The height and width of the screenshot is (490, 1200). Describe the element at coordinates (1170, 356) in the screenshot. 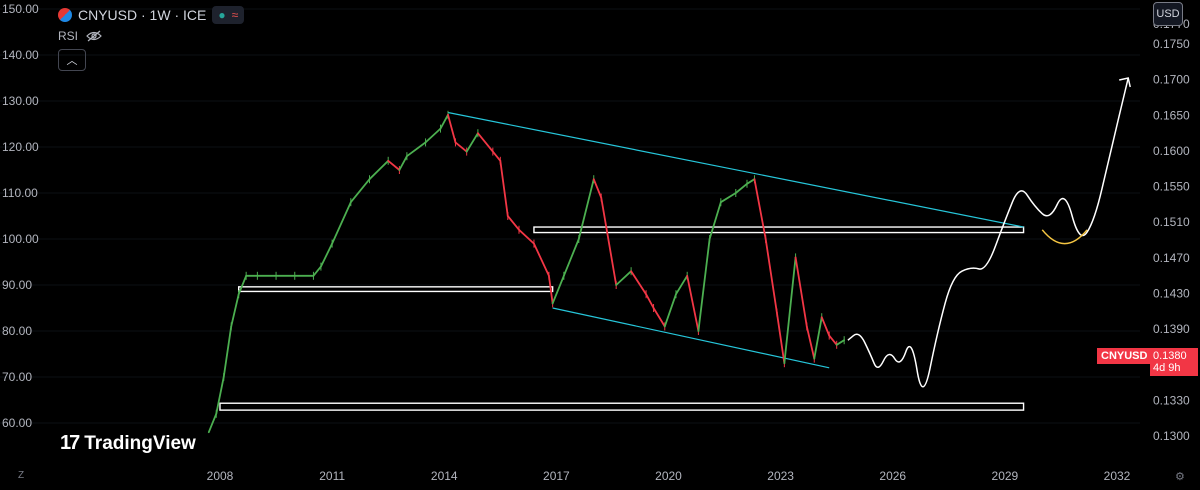

I see `price-tag-value: 0.1380` at that location.